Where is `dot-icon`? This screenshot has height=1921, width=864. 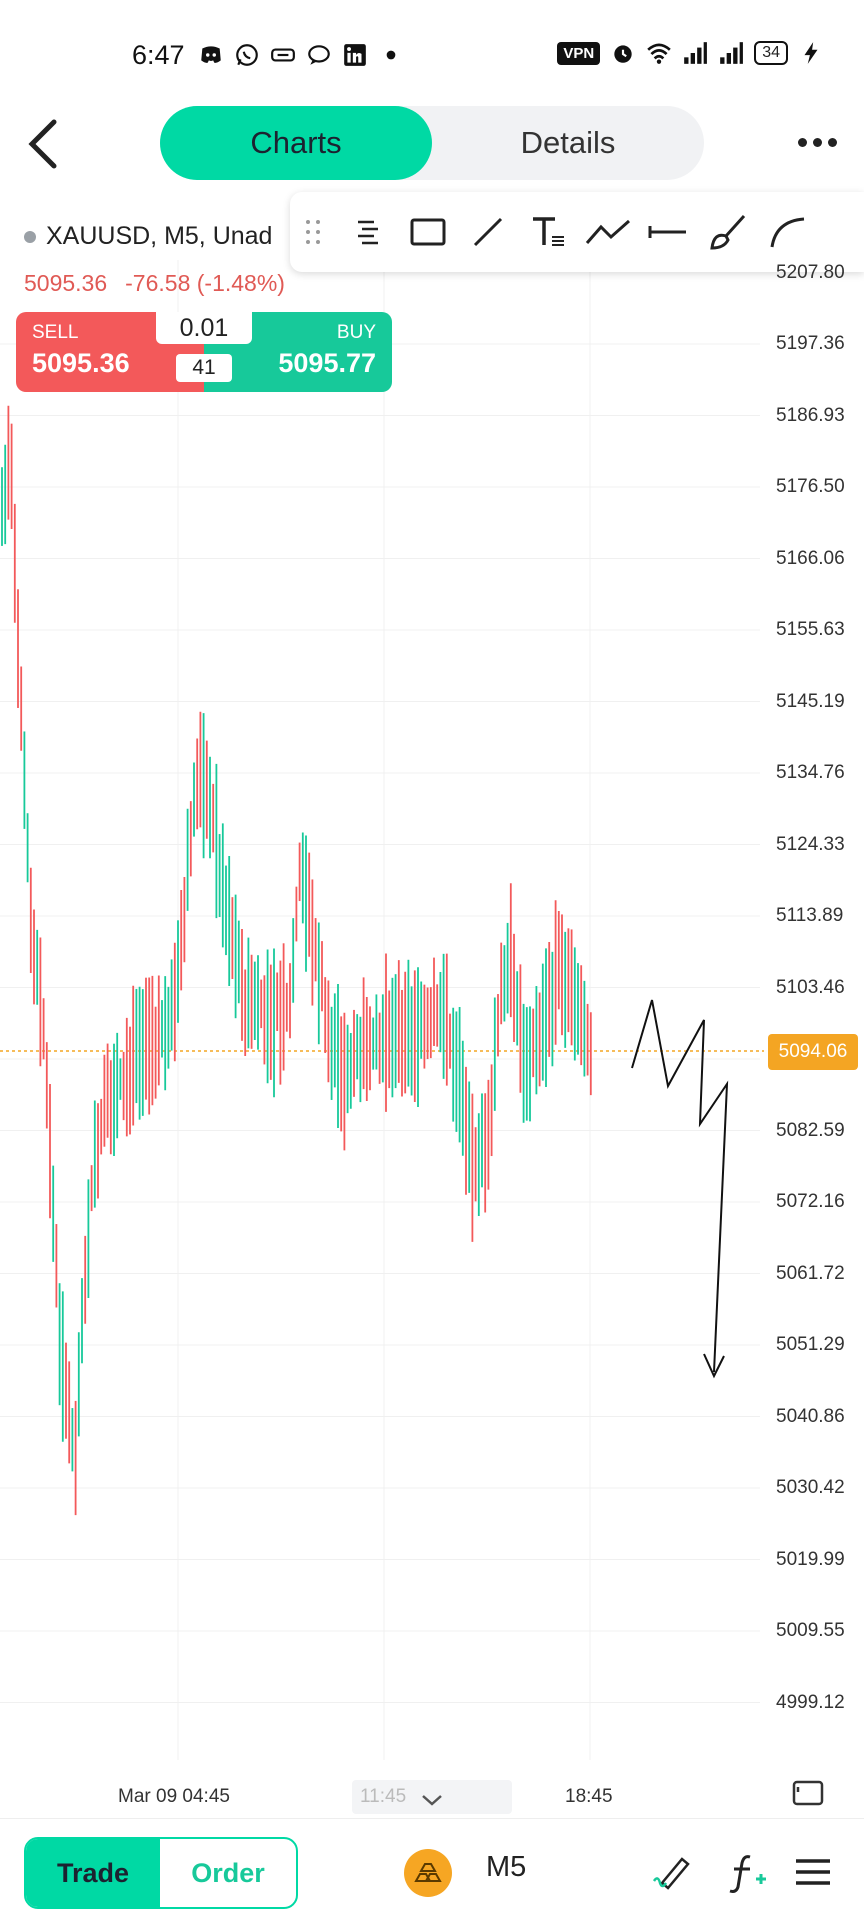 dot-icon is located at coordinates (391, 55).